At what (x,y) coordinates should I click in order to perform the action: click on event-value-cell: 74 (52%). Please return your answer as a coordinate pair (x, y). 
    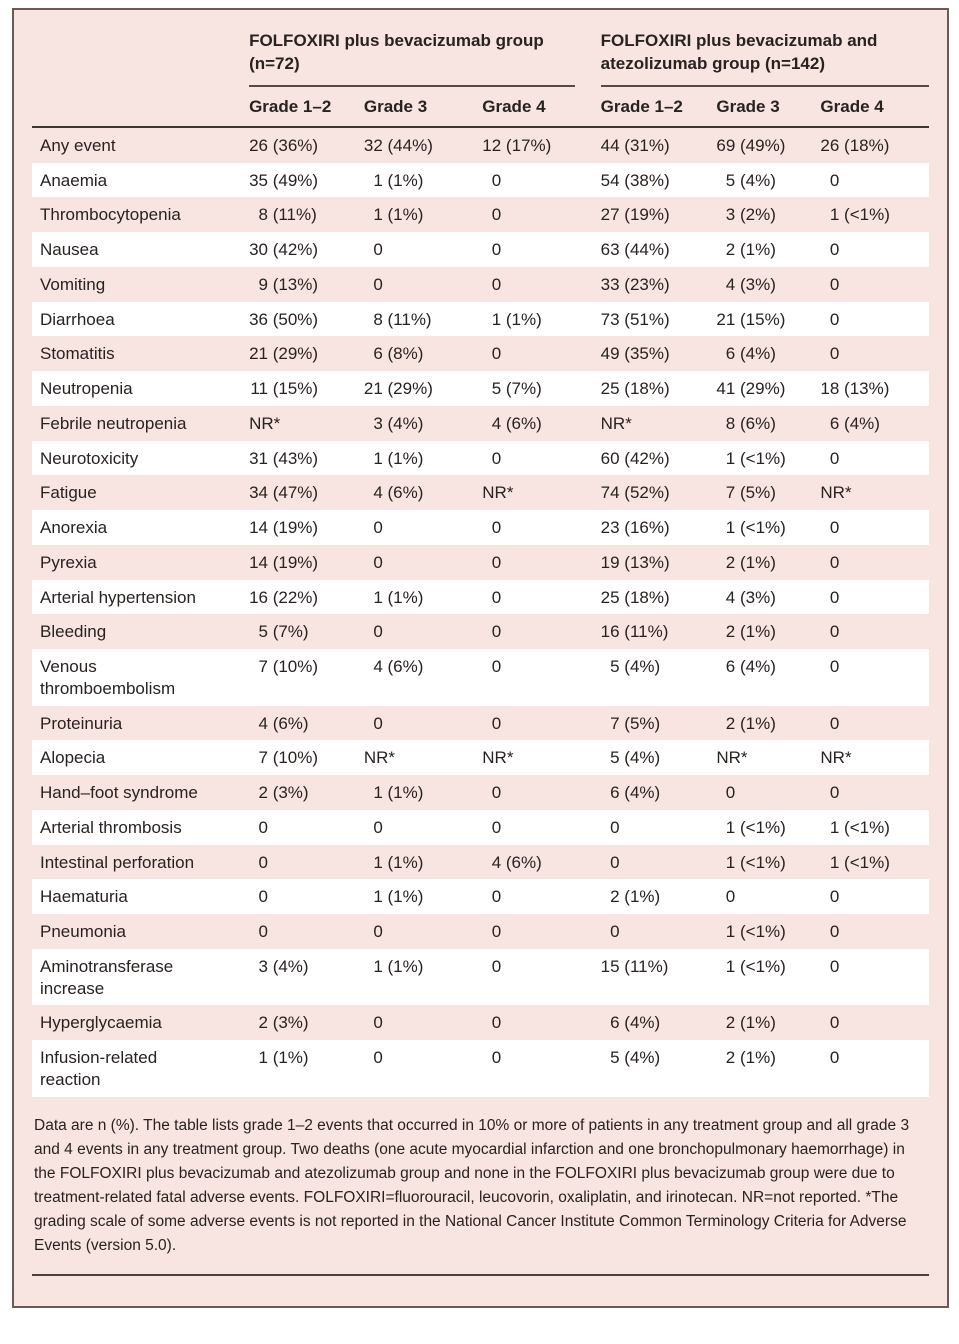
    Looking at the image, I should click on (635, 493).